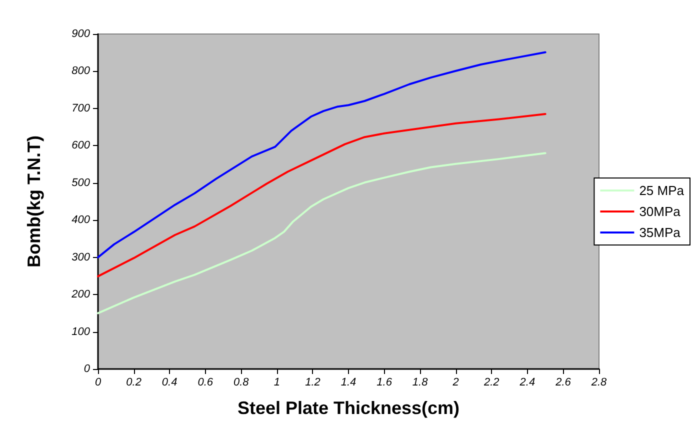  I want to click on y-tick-label: 700, so click(81, 108).